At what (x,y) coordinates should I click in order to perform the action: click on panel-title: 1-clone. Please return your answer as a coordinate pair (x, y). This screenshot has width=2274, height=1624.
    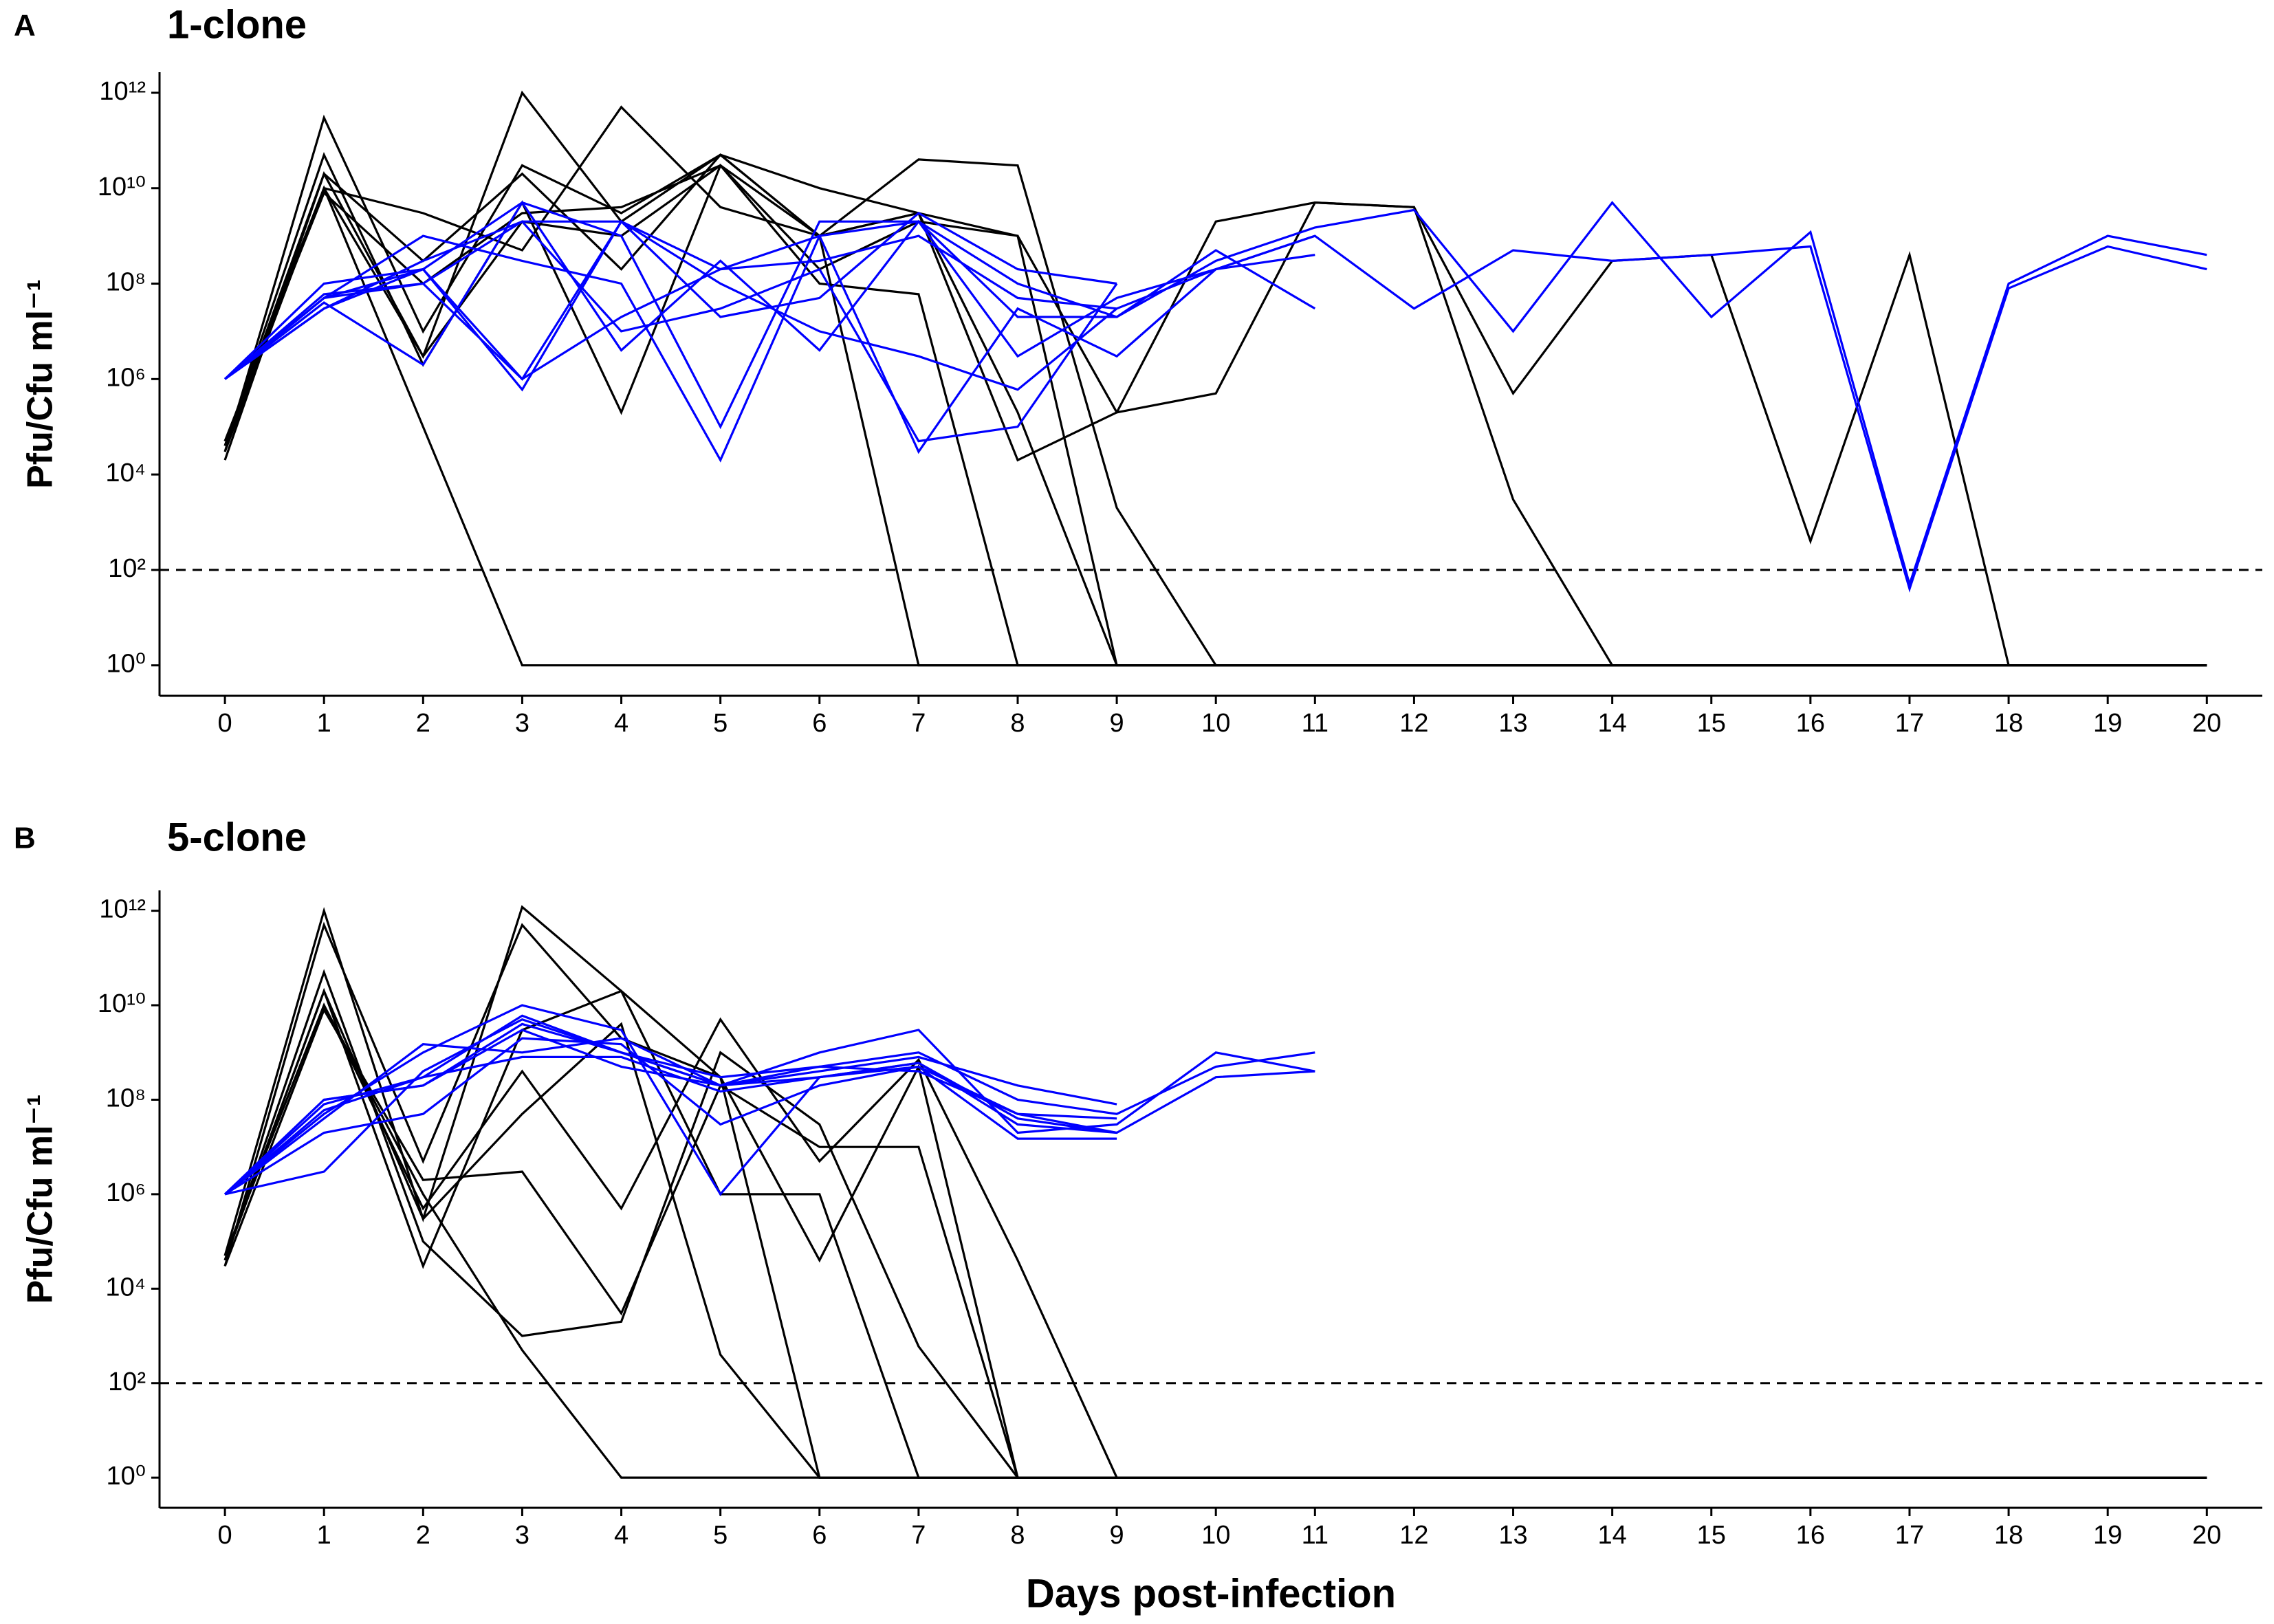
    Looking at the image, I should click on (237, 24).